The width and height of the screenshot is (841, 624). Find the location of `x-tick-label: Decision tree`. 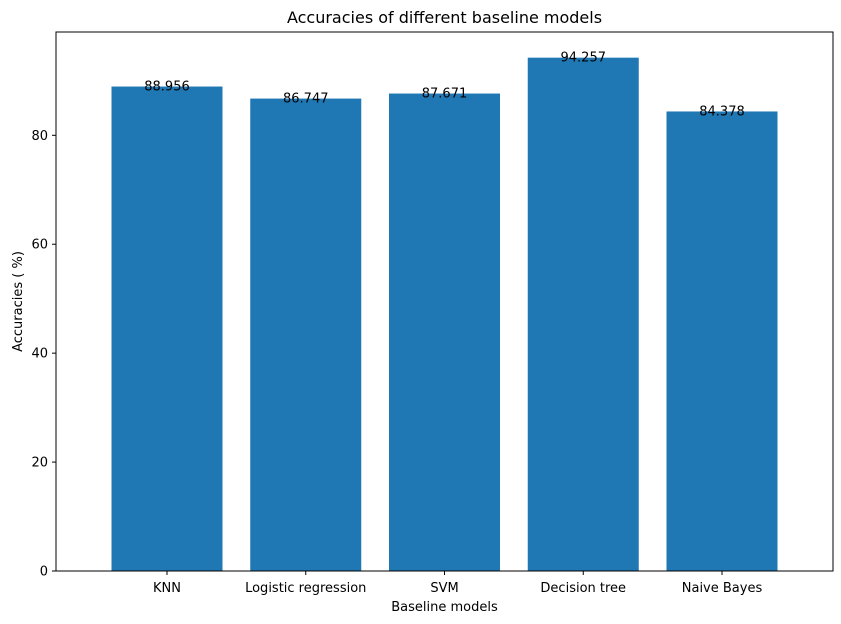

x-tick-label: Decision tree is located at coordinates (583, 588).